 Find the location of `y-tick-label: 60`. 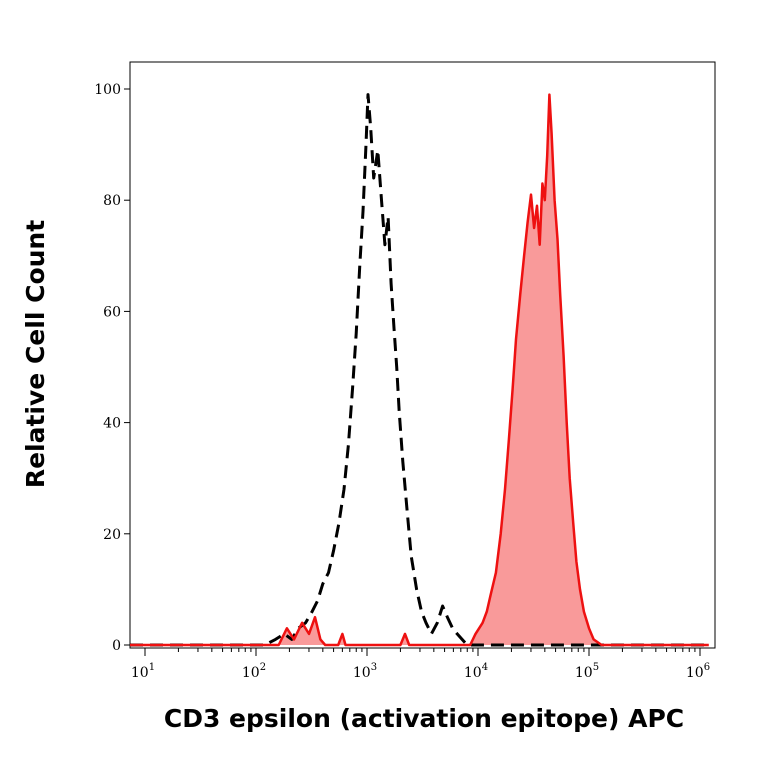

y-tick-label: 60 is located at coordinates (112, 312).